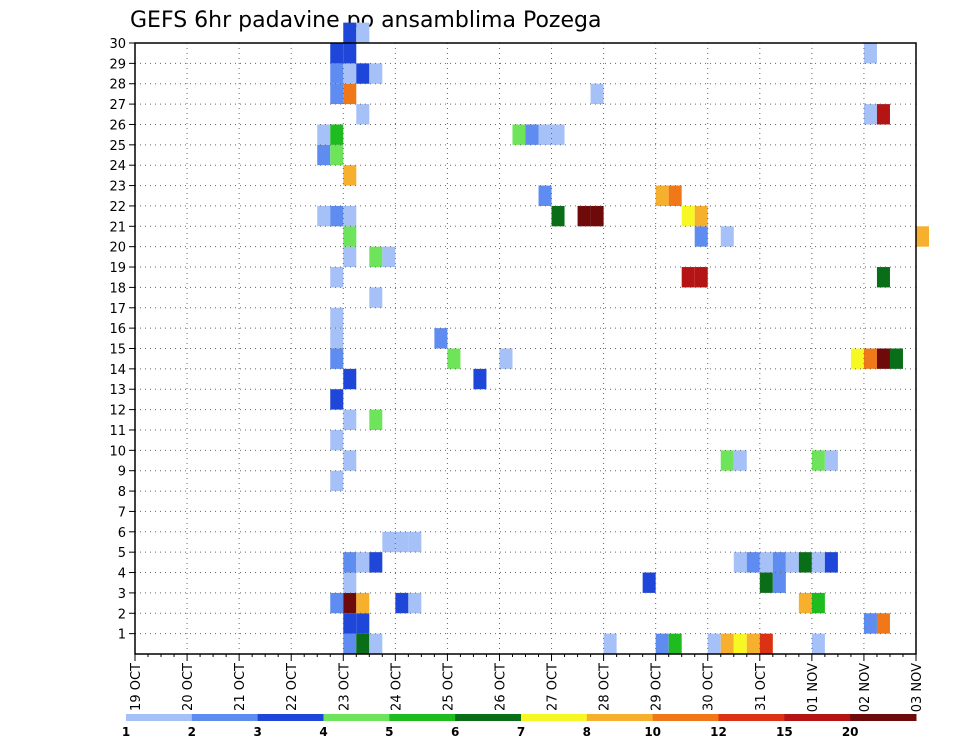  What do you see at coordinates (117, 105) in the screenshot?
I see `y-tick-label: 27` at bounding box center [117, 105].